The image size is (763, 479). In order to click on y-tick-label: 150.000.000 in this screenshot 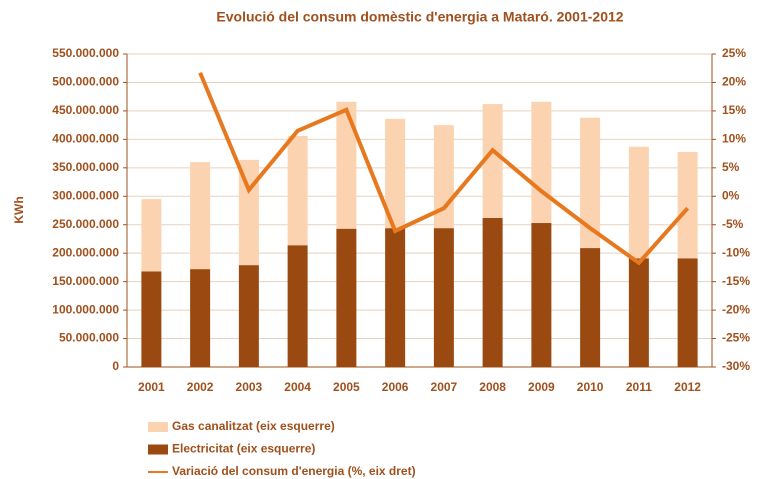, I will do `click(85, 281)`.